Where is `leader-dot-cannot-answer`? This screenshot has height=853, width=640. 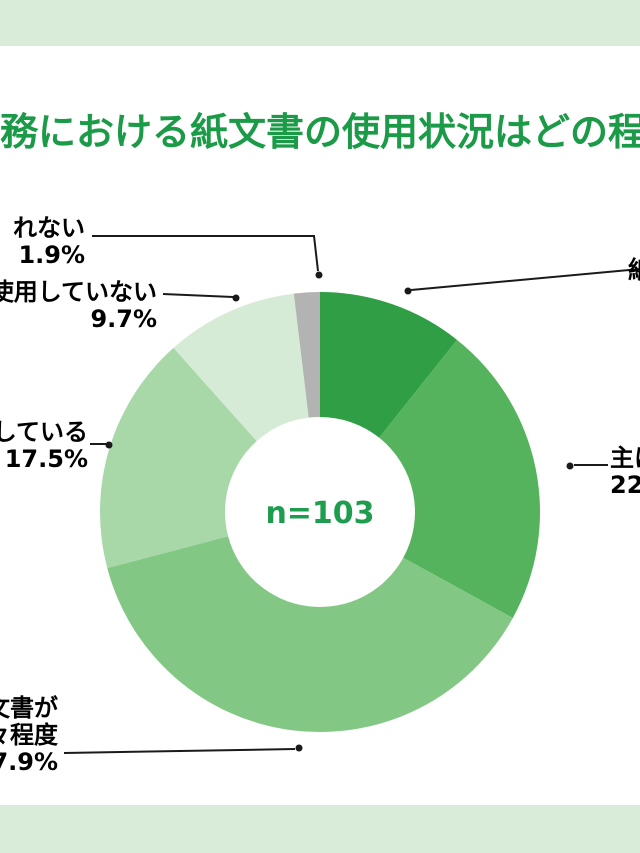
leader-dot-cannot-answer is located at coordinates (319, 275).